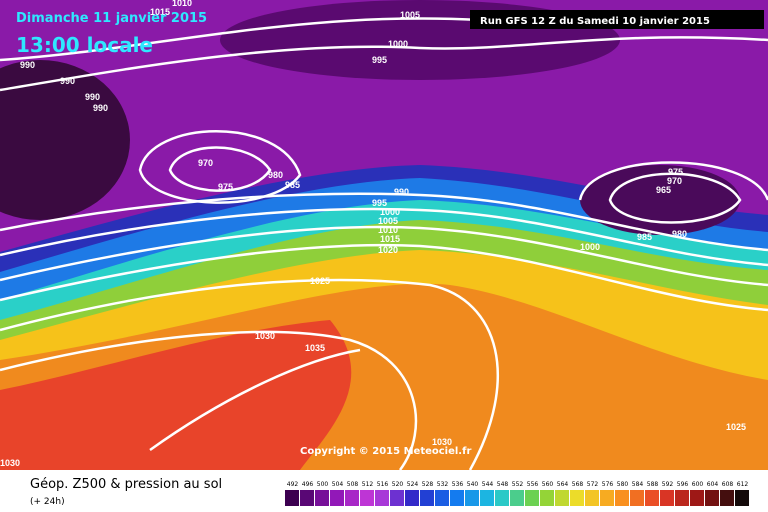  I want to click on scale-label: 592, so click(668, 484).